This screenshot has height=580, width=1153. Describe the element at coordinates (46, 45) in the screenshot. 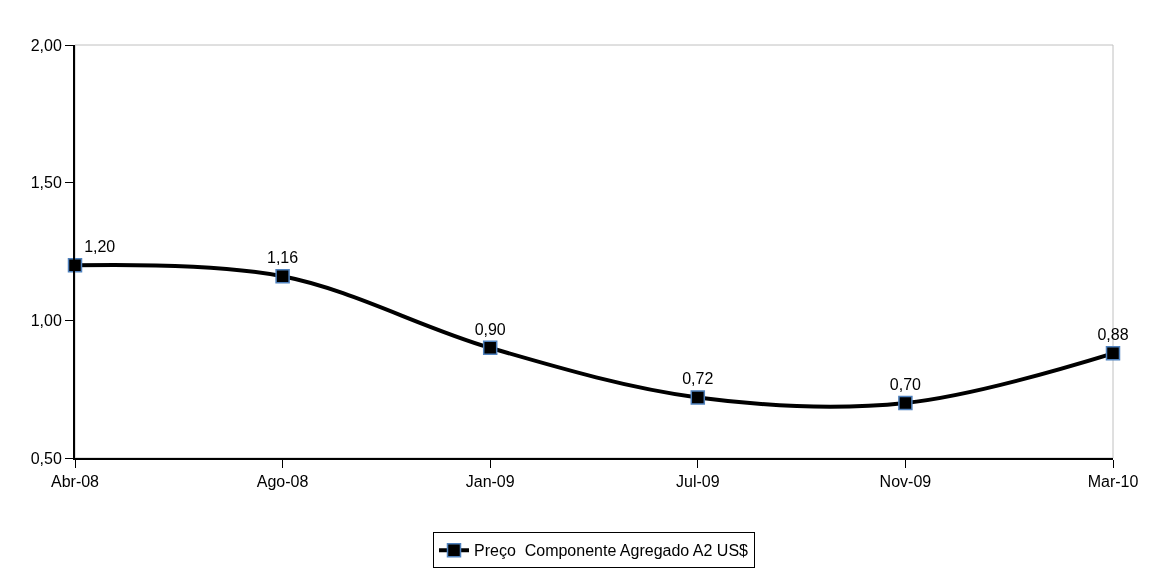

I see `y-tick-label: 2,00` at that location.